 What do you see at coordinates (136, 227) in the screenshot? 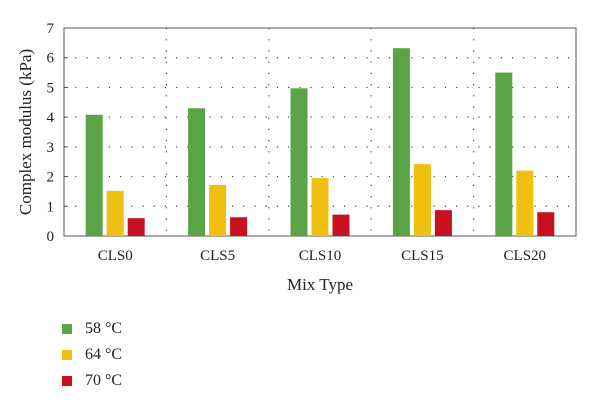
I see `bar-cls0-70c` at bounding box center [136, 227].